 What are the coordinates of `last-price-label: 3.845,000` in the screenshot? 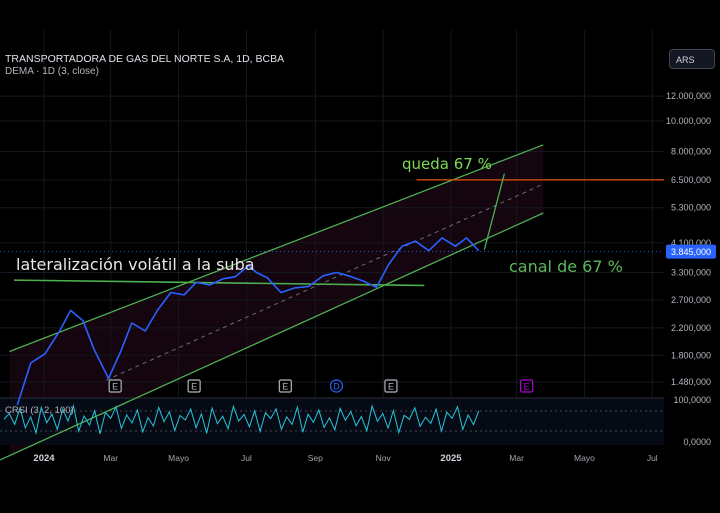 It's located at (691, 252).